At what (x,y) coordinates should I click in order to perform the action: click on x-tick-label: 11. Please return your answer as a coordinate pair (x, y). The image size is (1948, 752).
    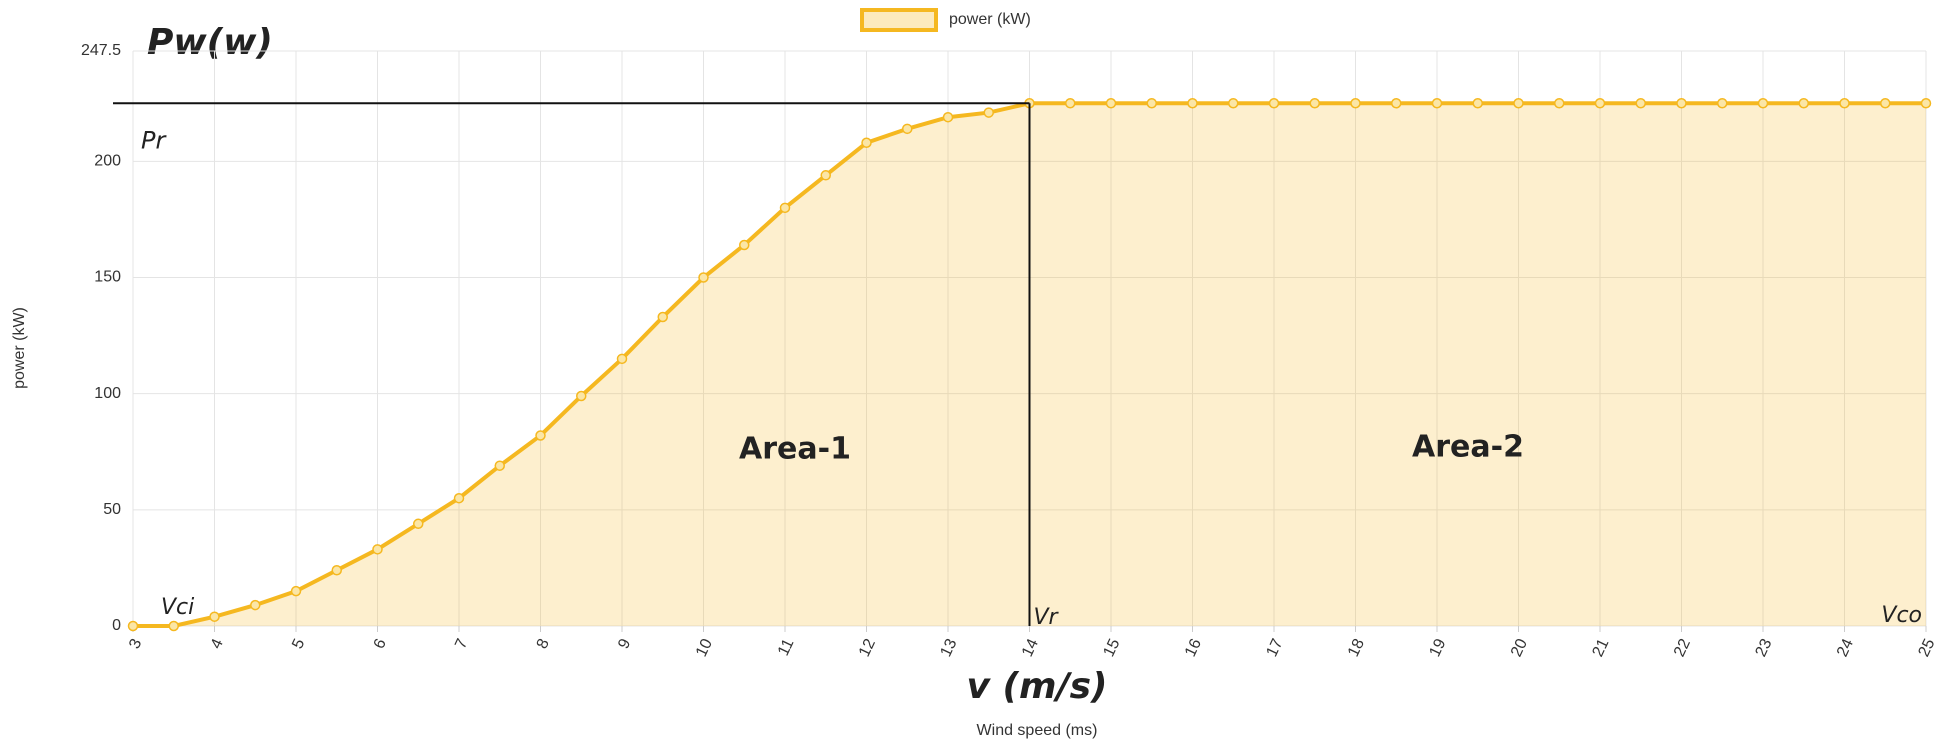
    Looking at the image, I should click on (786, 647).